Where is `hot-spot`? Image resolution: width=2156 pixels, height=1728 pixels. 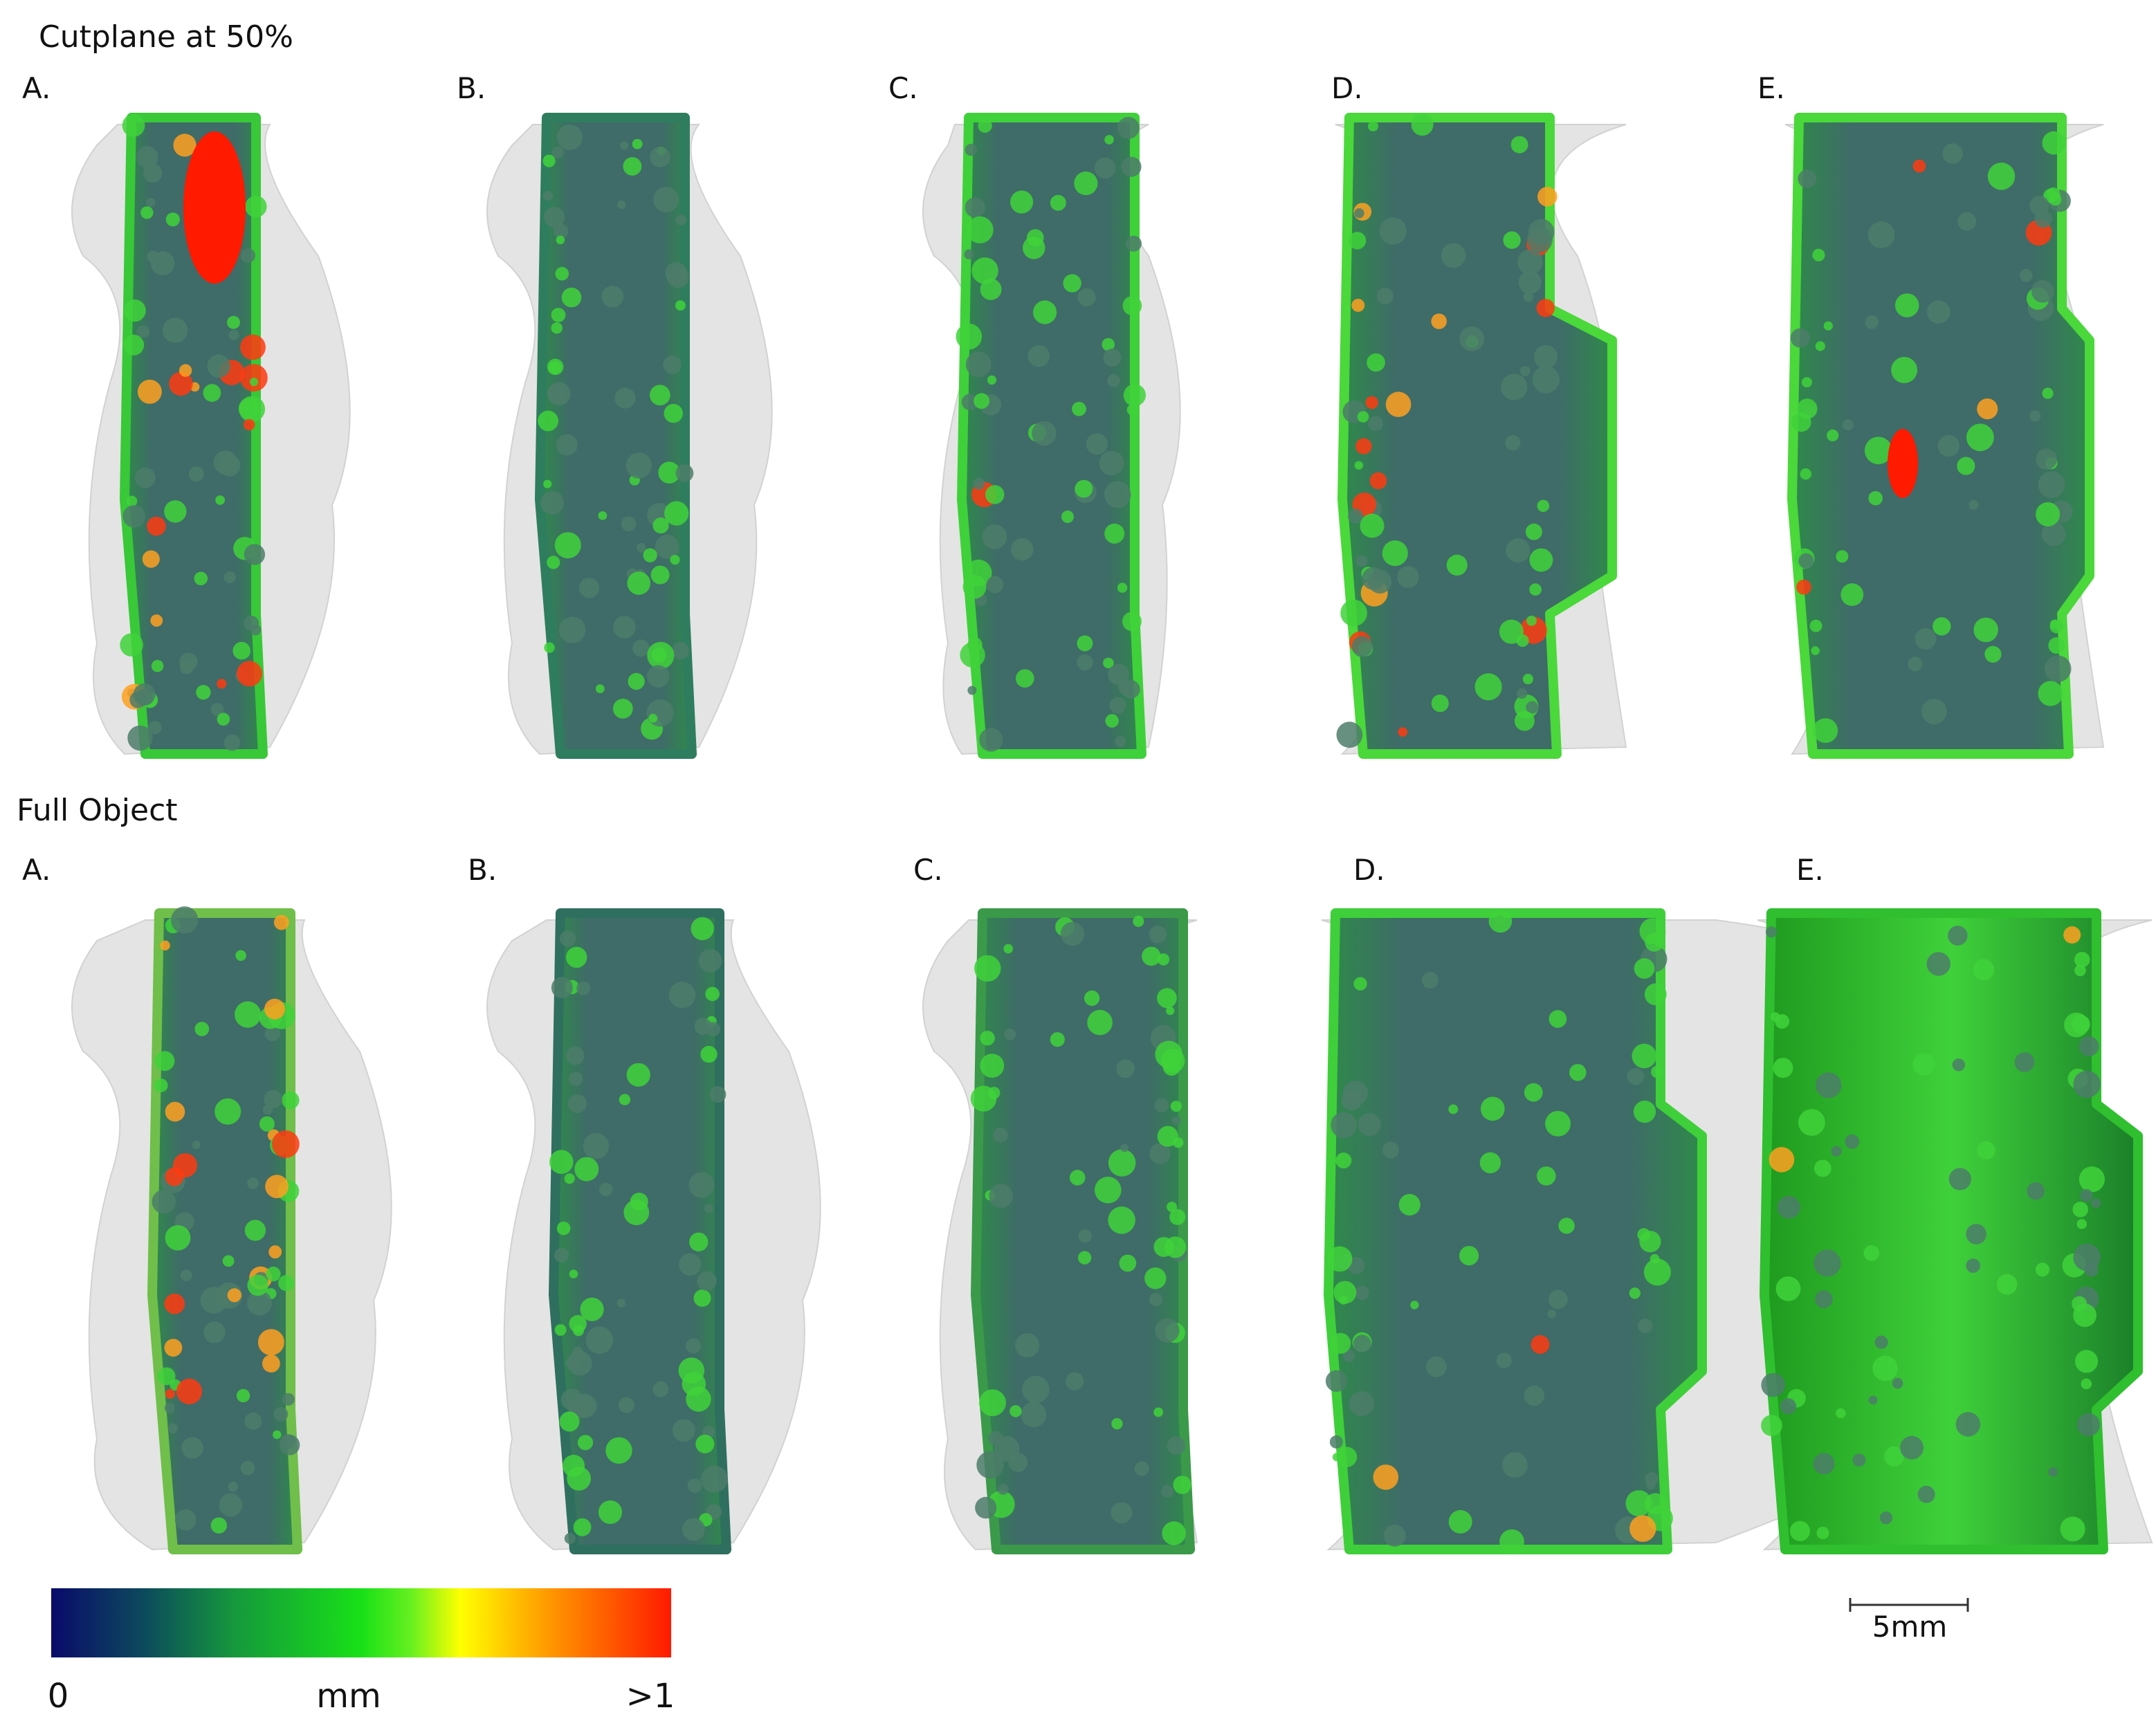
hot-spot is located at coordinates (214, 207).